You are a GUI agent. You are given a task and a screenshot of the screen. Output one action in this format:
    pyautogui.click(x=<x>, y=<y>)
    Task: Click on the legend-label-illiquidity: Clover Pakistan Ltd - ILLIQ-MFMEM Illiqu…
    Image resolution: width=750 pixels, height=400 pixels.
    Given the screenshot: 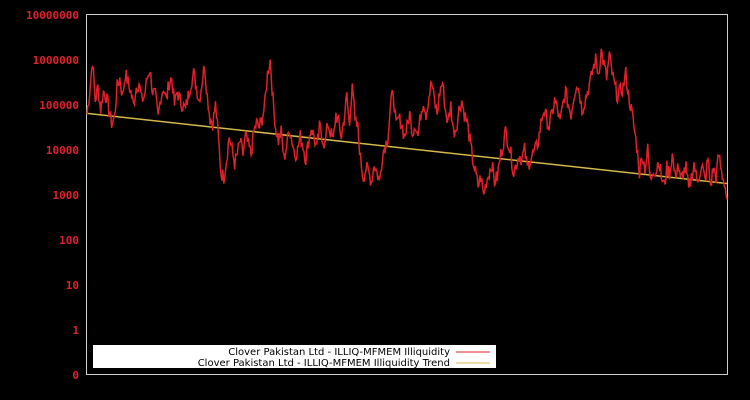 What is the action you would take?
    pyautogui.click(x=339, y=352)
    